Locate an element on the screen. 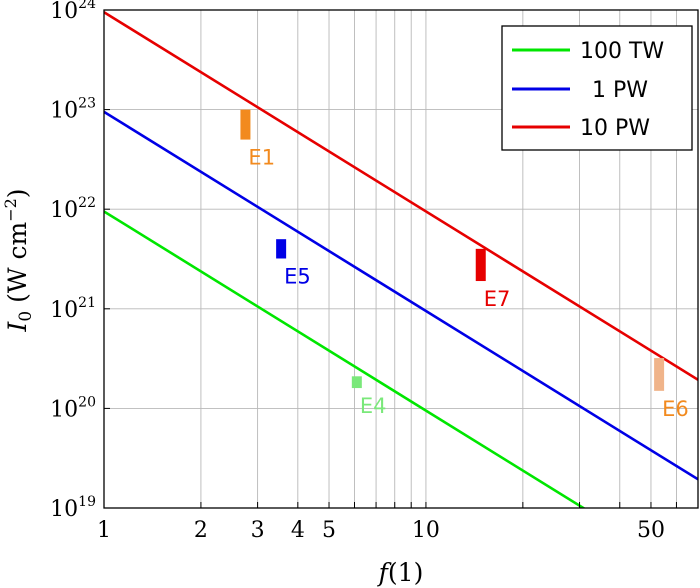 The height and width of the screenshot is (588, 700). y-axis-label-unit-exp: −2 is located at coordinates (10, 210).